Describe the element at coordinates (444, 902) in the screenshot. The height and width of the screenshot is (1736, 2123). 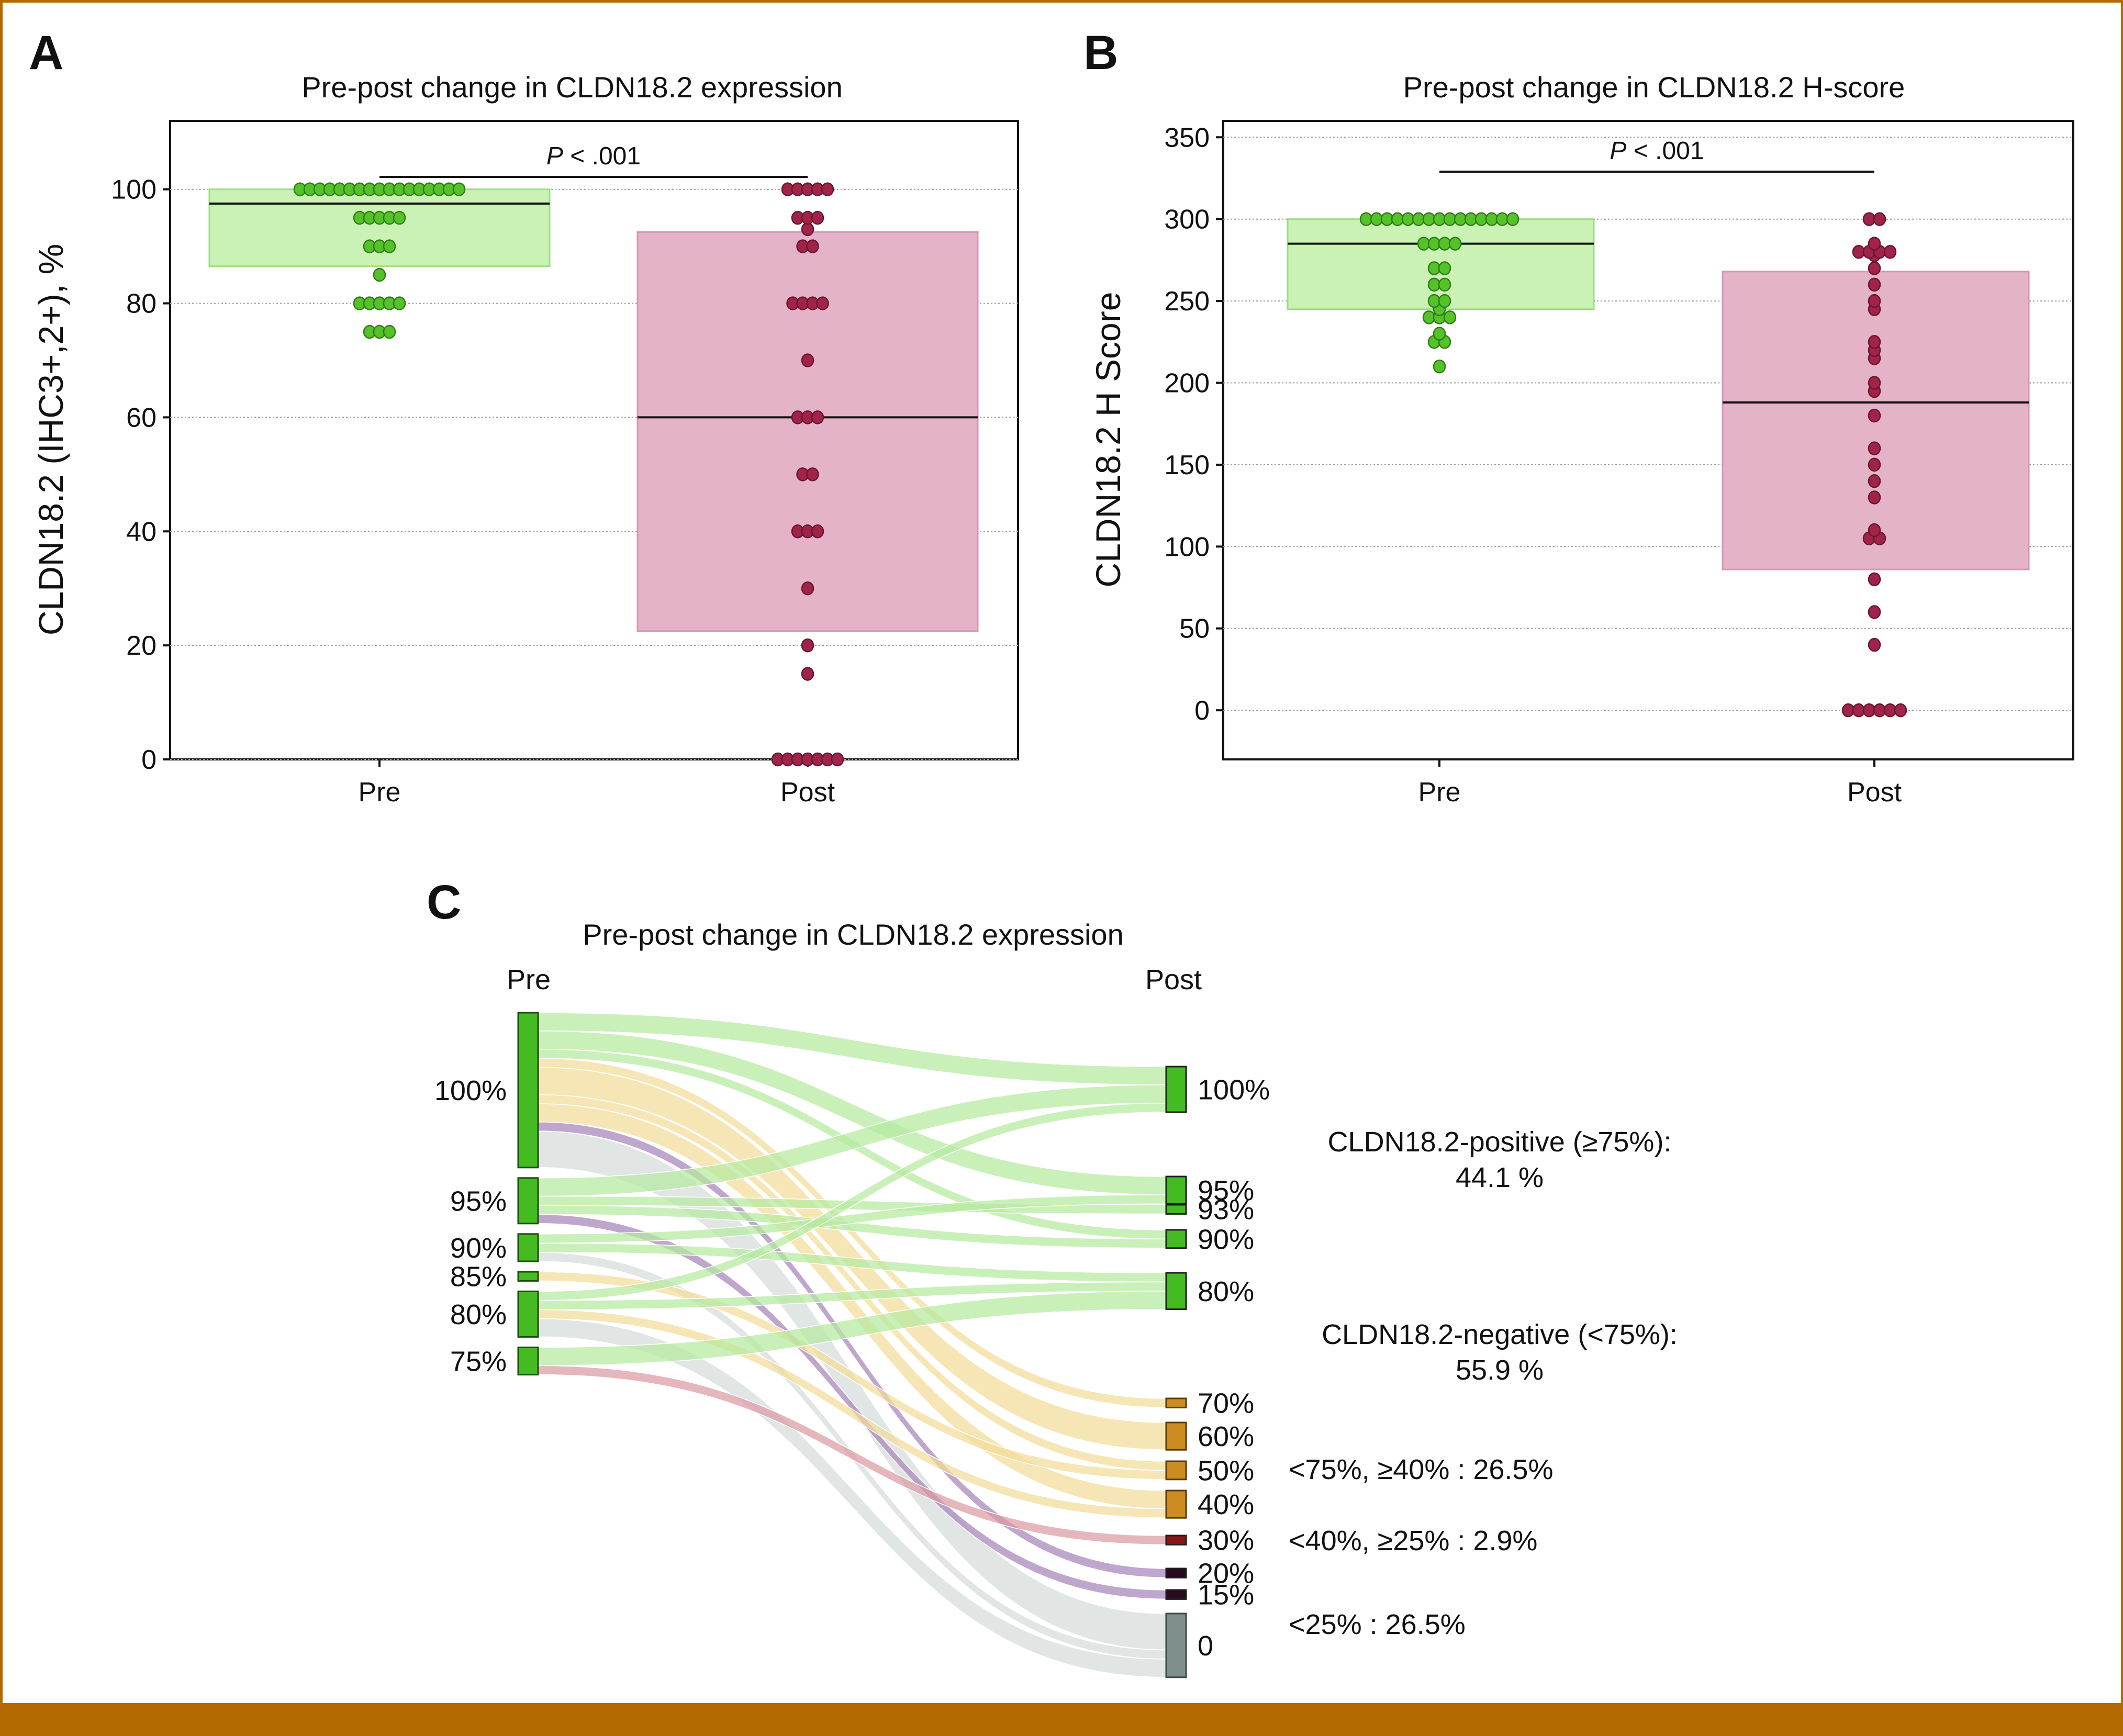
I see `panel-c-letter: C` at that location.